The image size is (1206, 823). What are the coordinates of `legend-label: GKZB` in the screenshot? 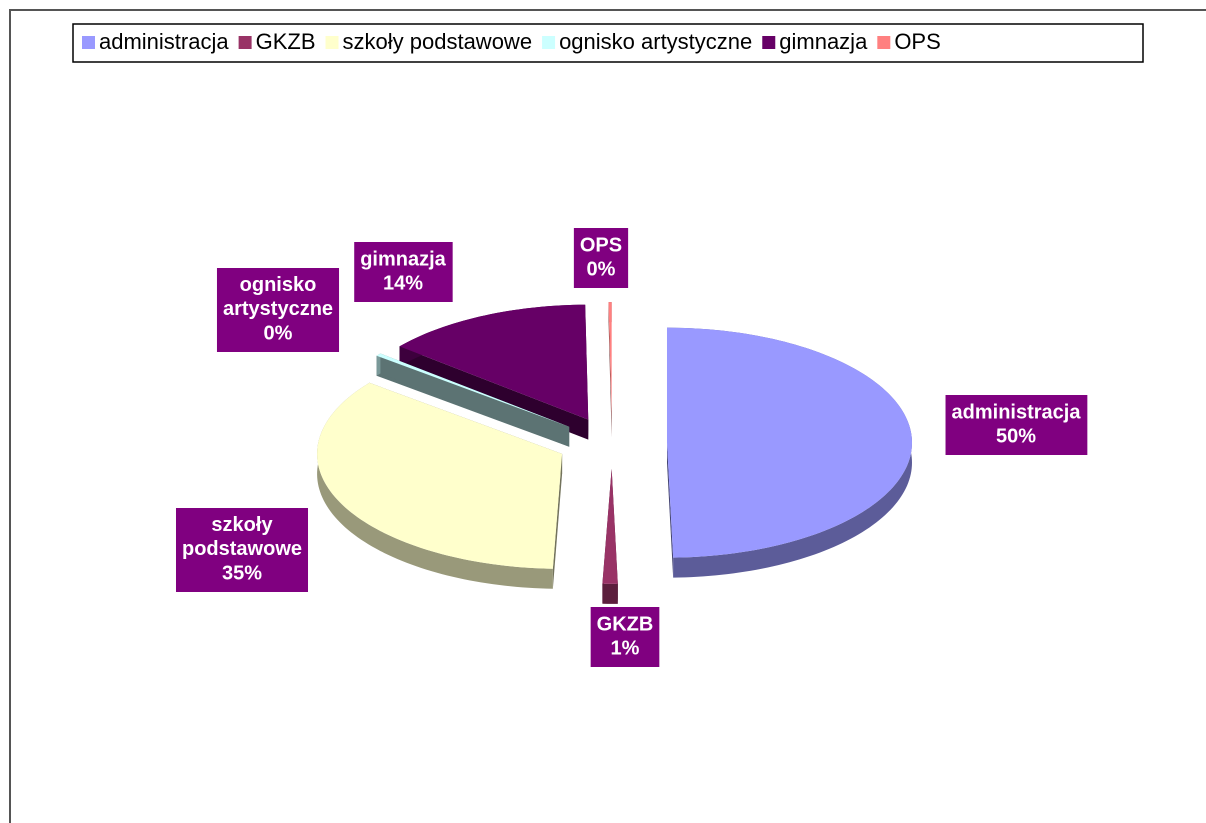 It's located at (286, 41).